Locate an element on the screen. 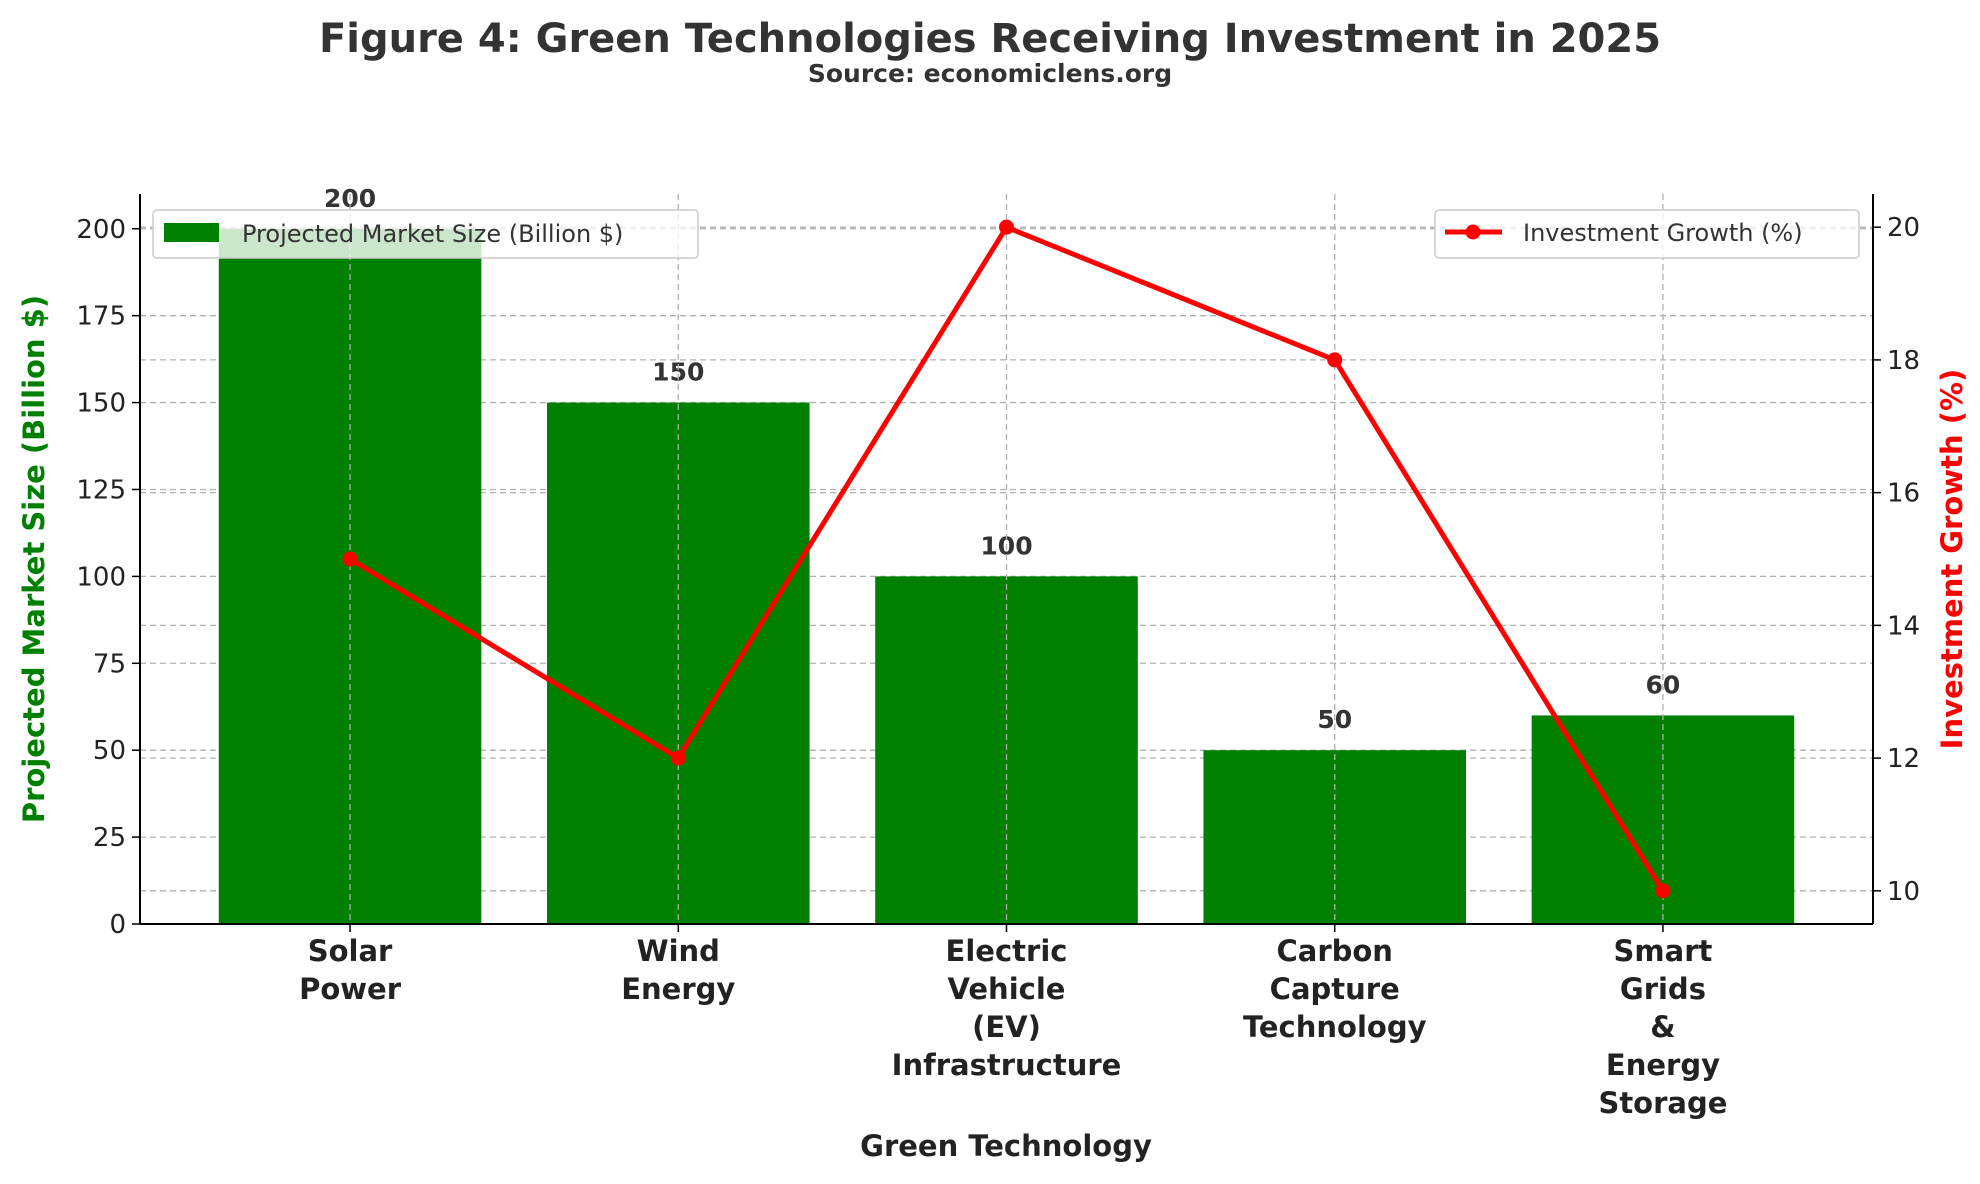 The image size is (1980, 1184). y-tick-label-left: 175 is located at coordinates (101, 317).